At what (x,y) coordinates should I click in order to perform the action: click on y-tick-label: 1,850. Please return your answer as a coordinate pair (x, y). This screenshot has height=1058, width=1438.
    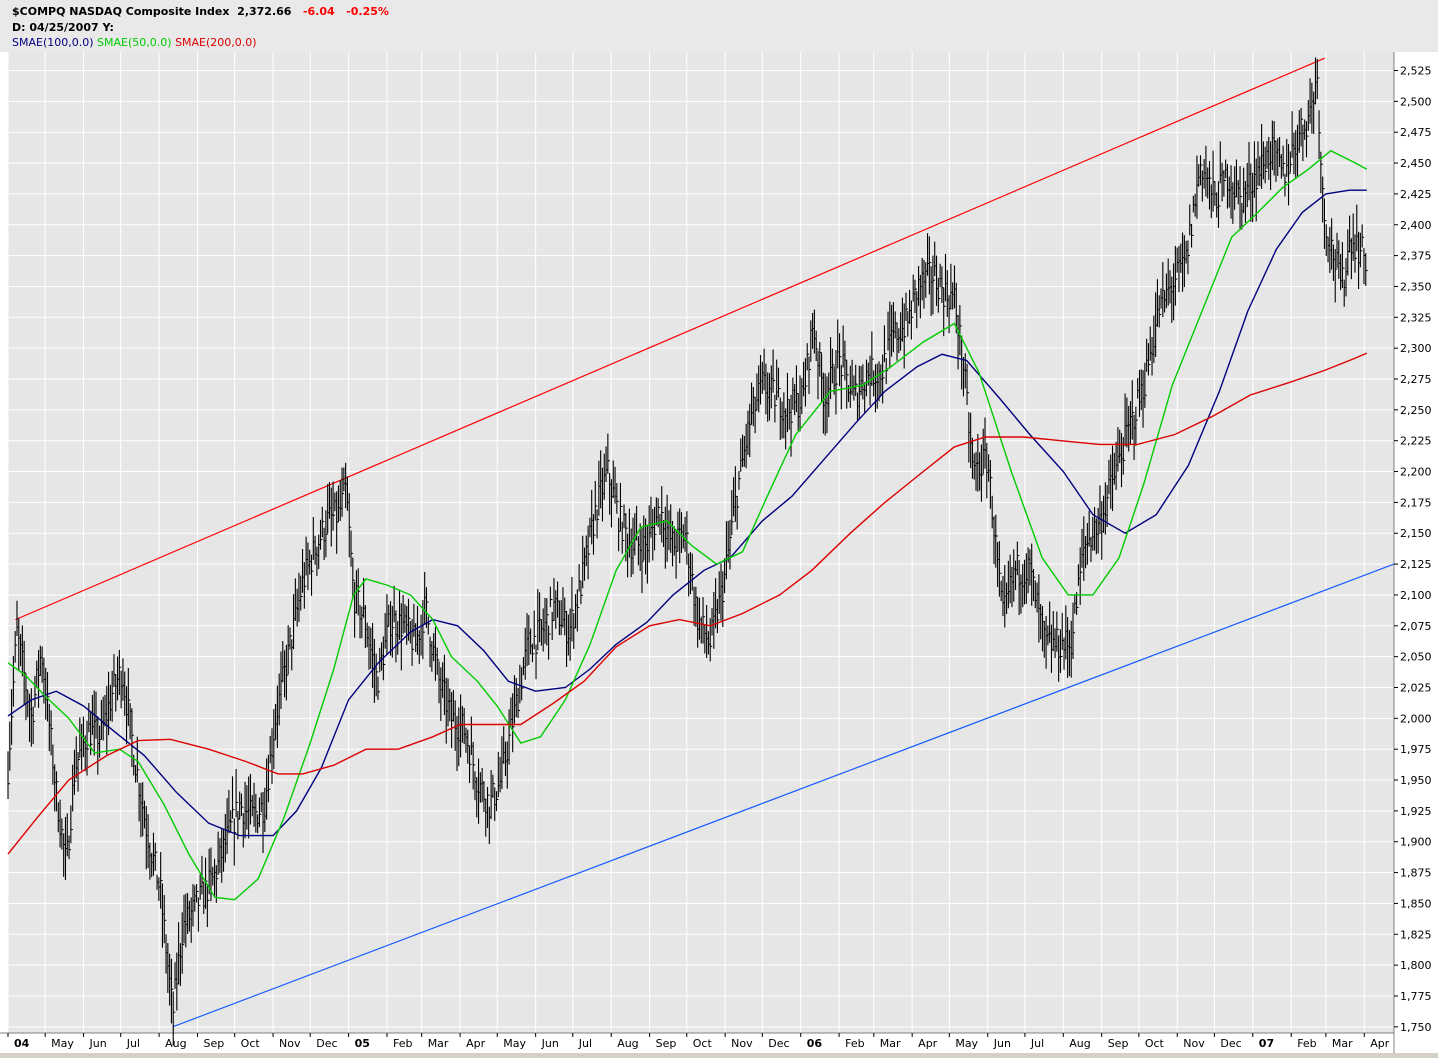
    Looking at the image, I should click on (1416, 903).